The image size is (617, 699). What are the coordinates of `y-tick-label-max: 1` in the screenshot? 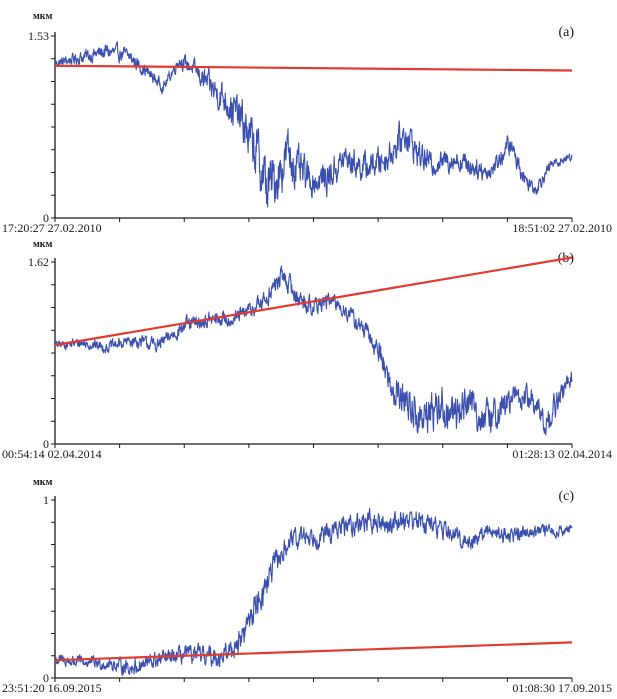 It's located at (46, 500).